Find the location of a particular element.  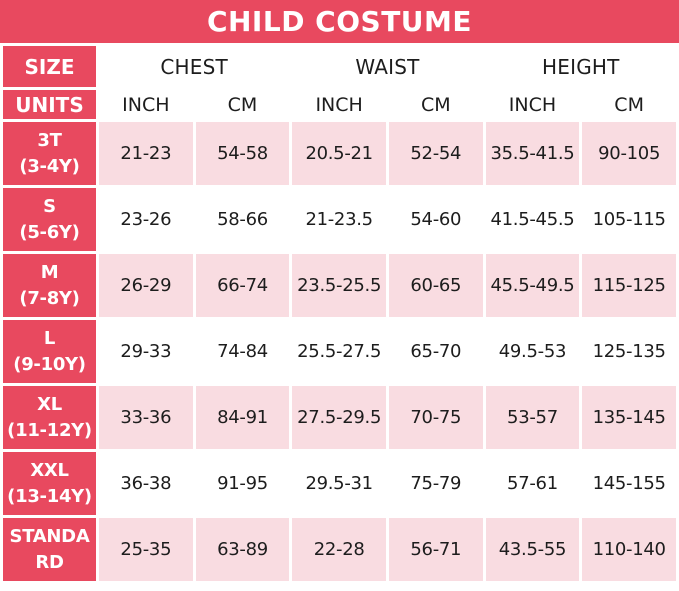

size-cell-line: S is located at coordinates (49, 207).